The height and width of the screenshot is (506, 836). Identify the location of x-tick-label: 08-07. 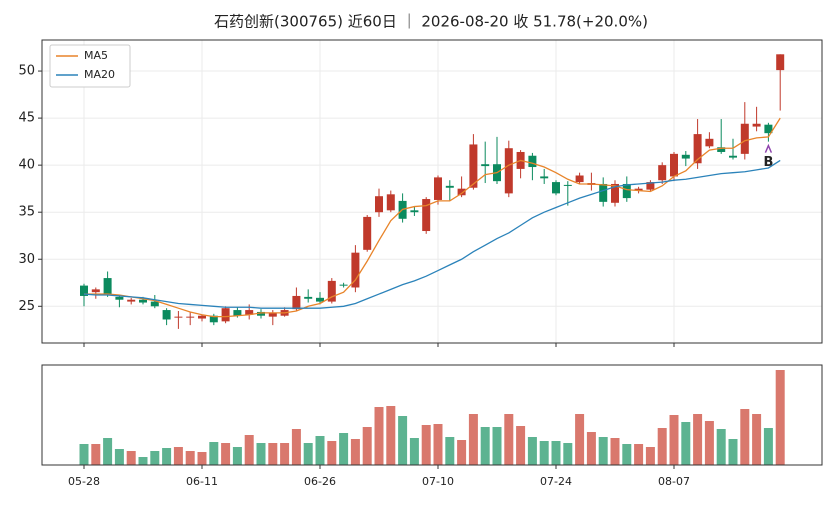
(674, 481).